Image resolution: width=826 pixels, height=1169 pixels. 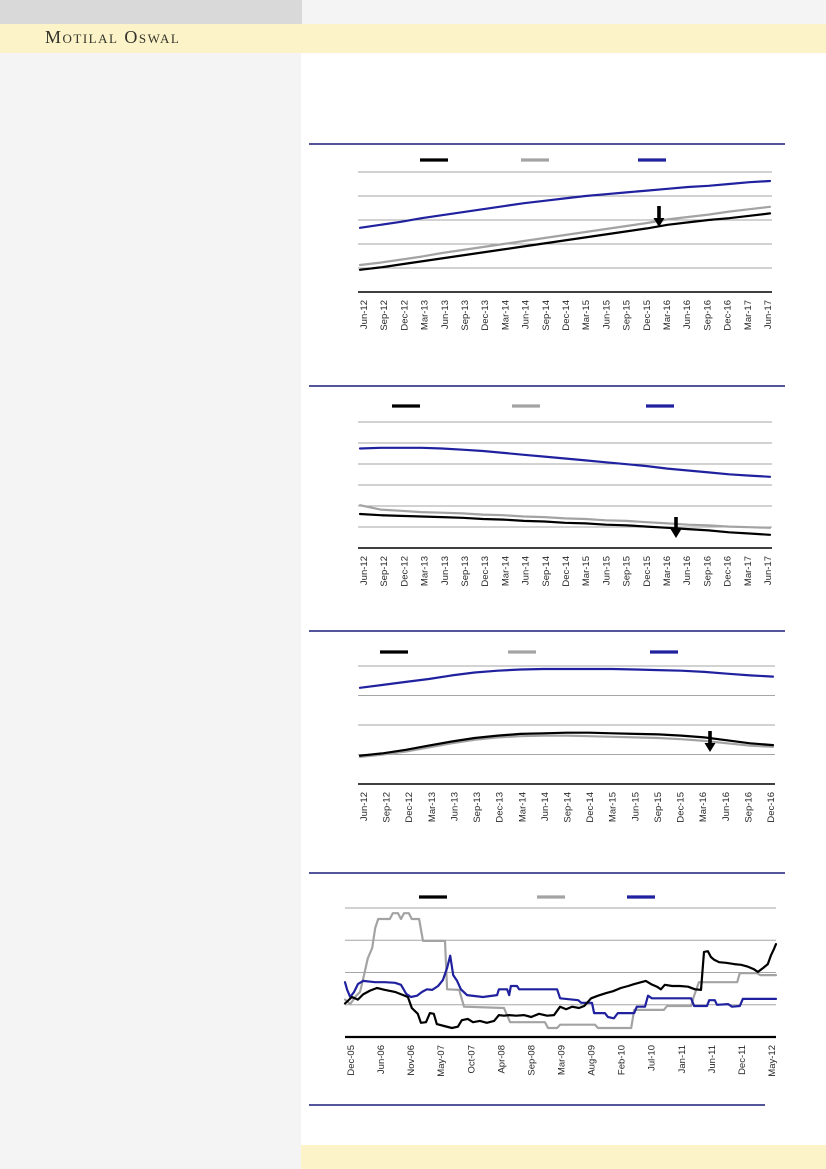 I want to click on x-tick-label: Jun-11, so click(x=712, y=1059).